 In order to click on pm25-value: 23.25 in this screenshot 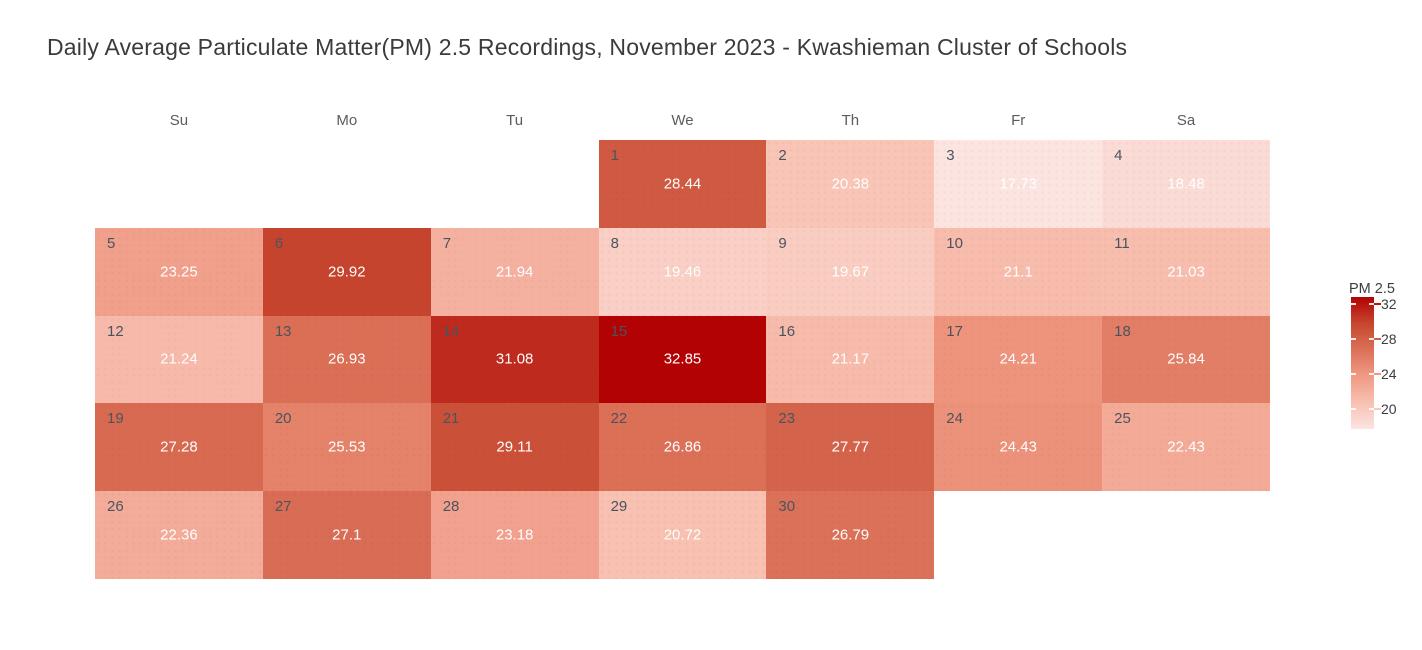, I will do `click(179, 272)`.